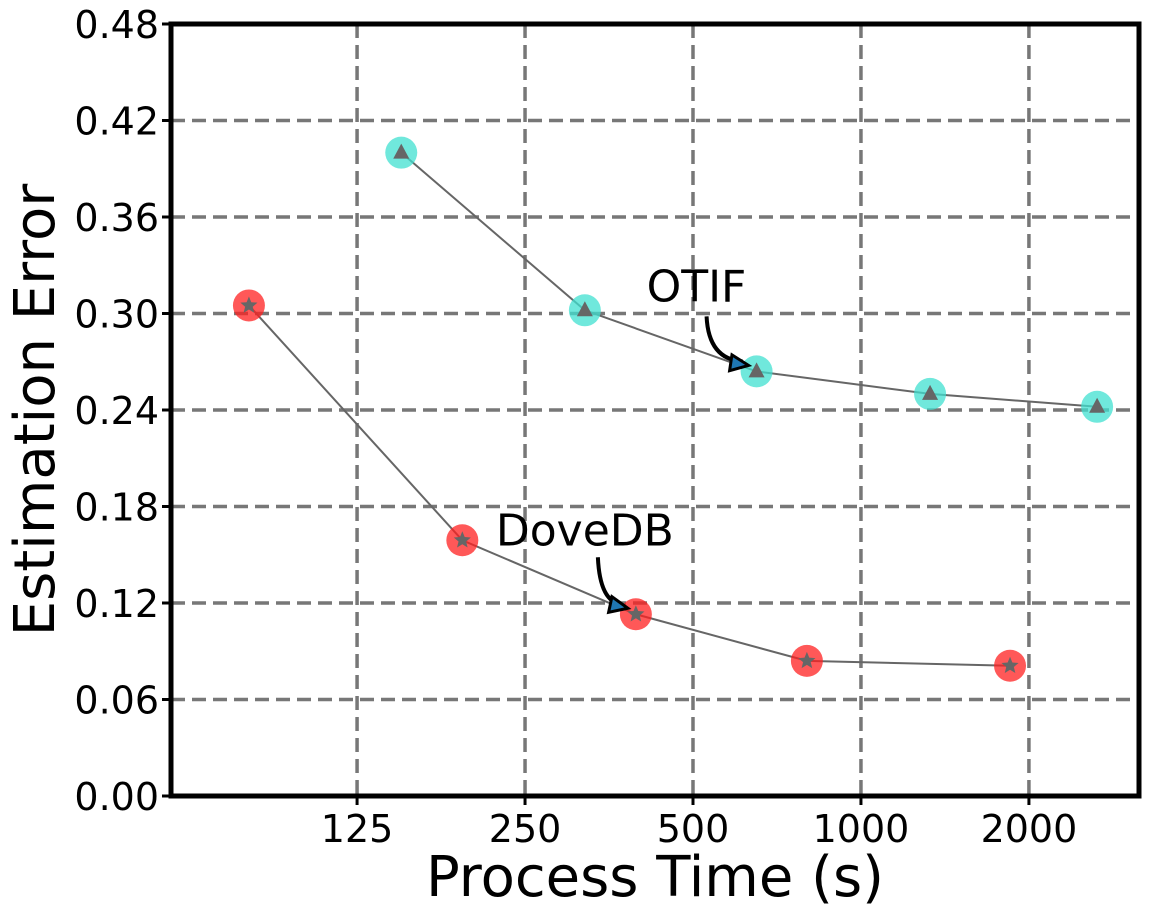  I want to click on y-tick-label: 0.24, so click(116, 411).